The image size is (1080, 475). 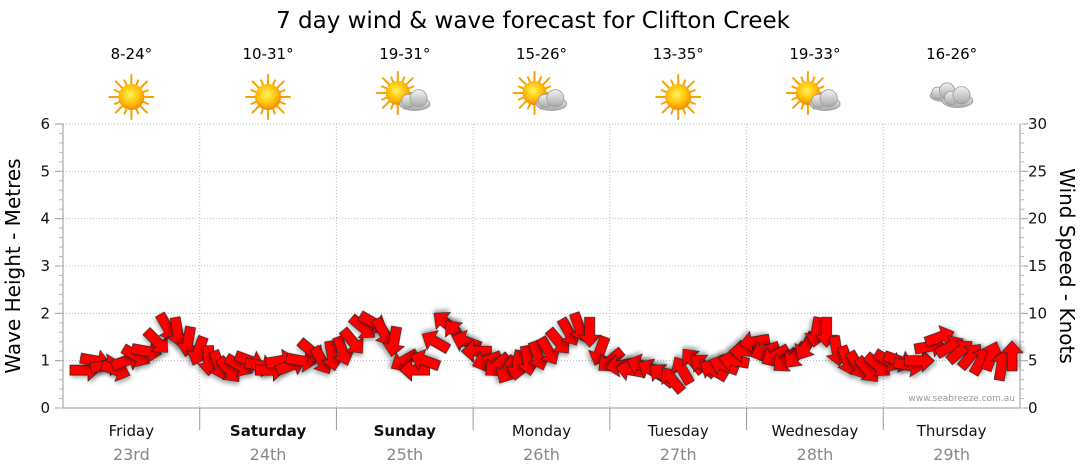 I want to click on day-name: Saturday, so click(x=268, y=431).